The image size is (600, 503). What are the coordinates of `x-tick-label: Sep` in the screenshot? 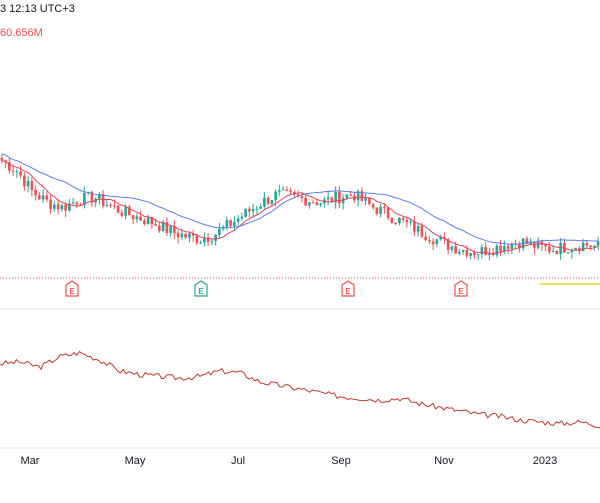 It's located at (341, 461).